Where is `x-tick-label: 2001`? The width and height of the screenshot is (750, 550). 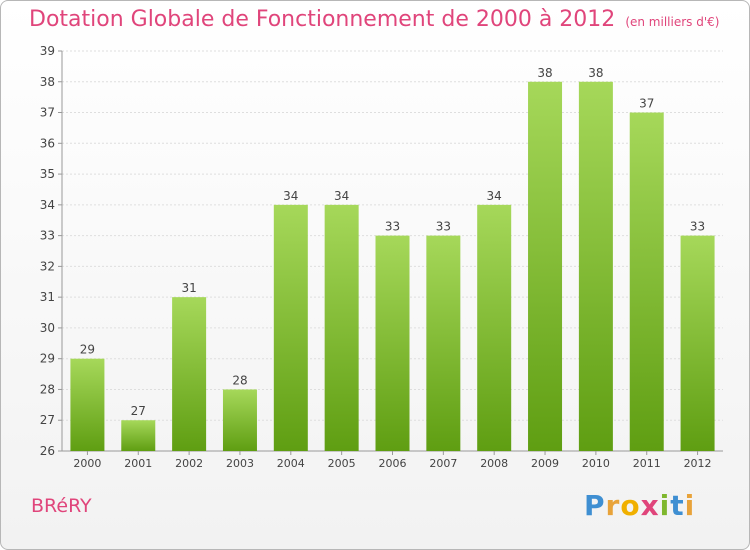
x-tick-label: 2001 is located at coordinates (138, 463).